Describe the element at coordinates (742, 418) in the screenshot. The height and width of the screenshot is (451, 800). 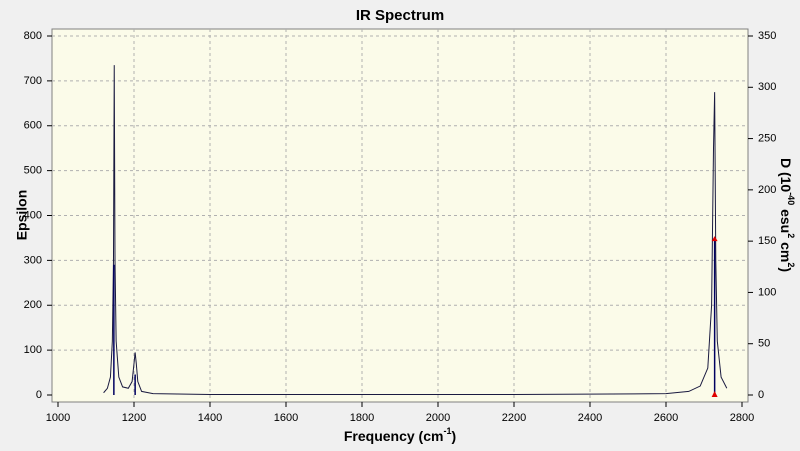
I see `x-tick-label: 2800` at that location.